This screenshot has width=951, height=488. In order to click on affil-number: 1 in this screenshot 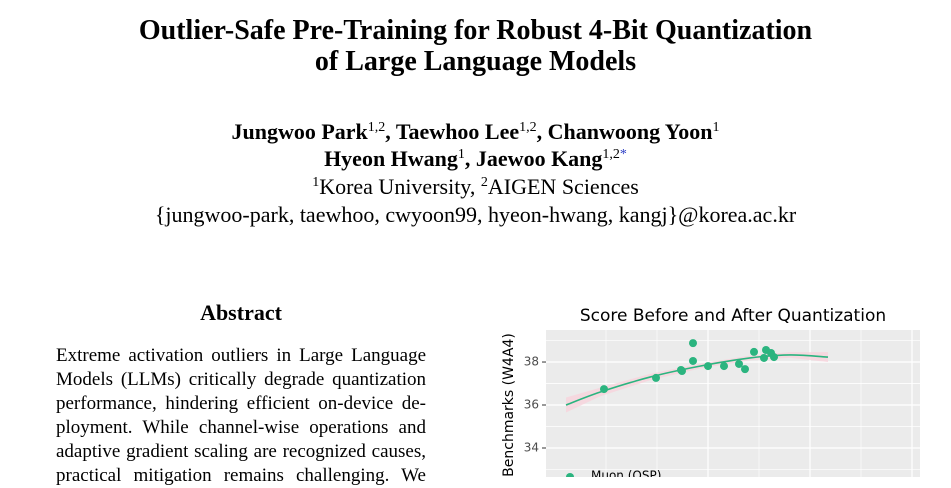, I will do `click(316, 182)`.